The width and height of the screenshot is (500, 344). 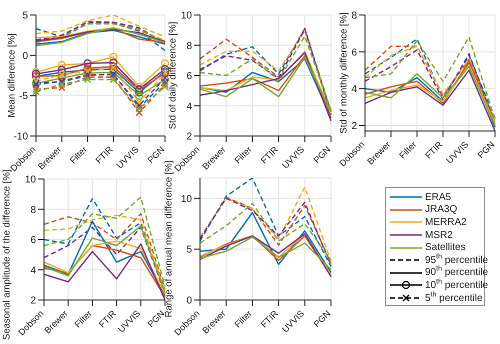 I want to click on legend-label: 10$^{th}$ percentile, so click(x=456, y=284).